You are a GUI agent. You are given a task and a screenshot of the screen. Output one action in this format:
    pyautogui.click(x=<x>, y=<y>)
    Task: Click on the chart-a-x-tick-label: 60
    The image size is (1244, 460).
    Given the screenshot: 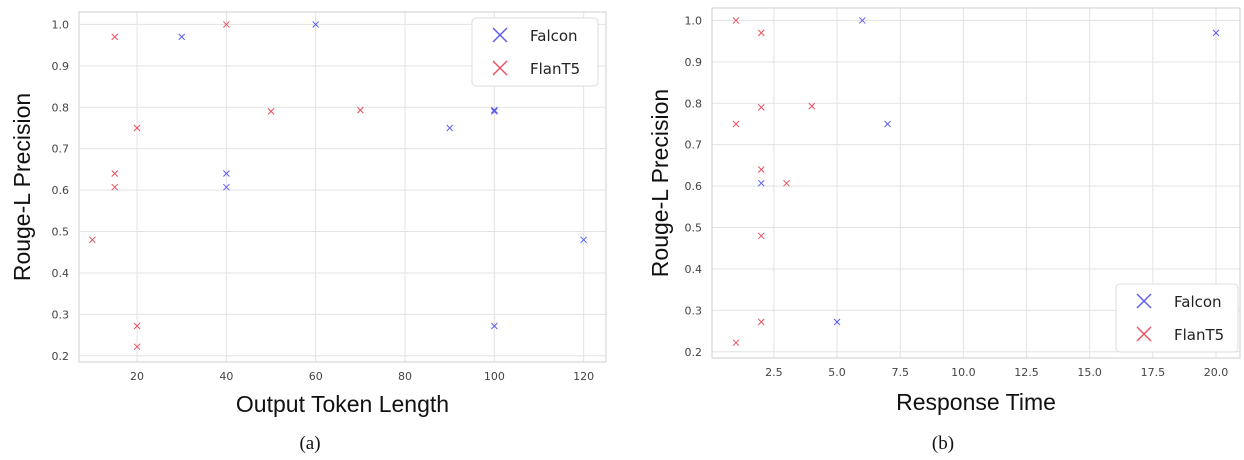 What is the action you would take?
    pyautogui.click(x=316, y=376)
    